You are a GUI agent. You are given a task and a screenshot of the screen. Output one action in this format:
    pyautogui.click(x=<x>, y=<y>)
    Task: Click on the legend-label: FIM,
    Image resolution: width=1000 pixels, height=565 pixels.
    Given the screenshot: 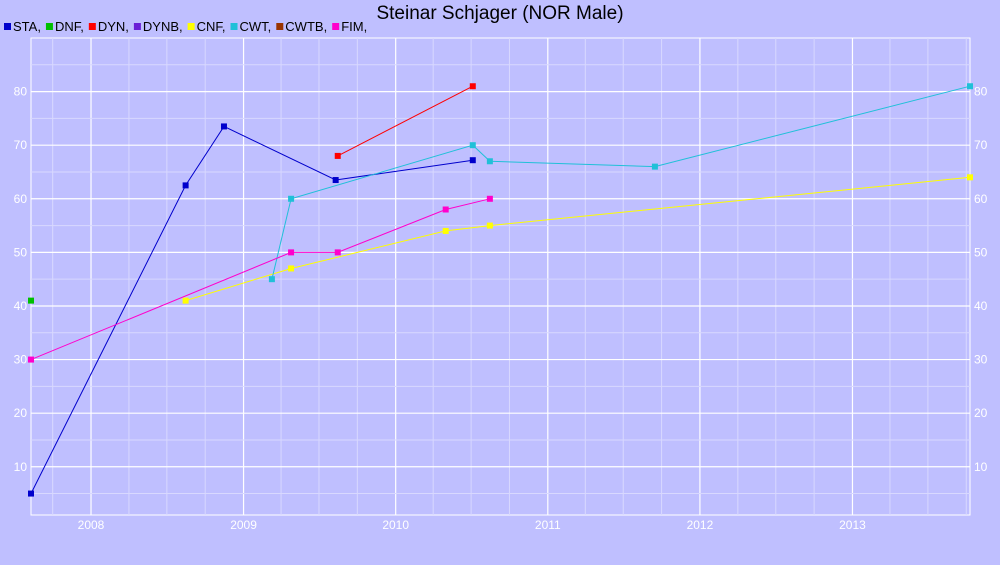 What is the action you would take?
    pyautogui.click(x=354, y=26)
    